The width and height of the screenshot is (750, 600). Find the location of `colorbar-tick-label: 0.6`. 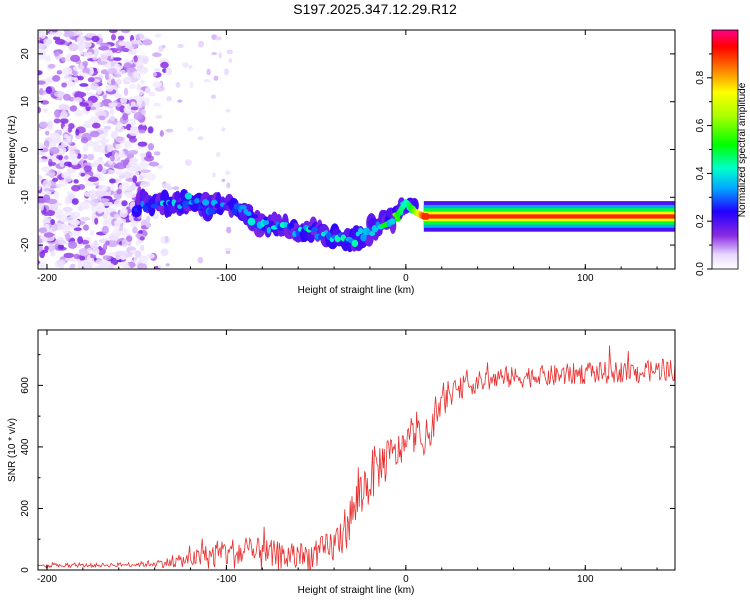

colorbar-tick-label: 0.6 is located at coordinates (700, 125).